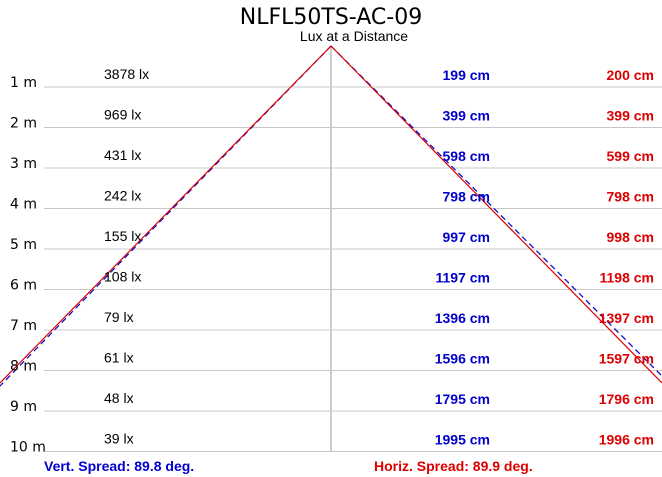 This screenshot has height=477, width=662. Describe the element at coordinates (630, 197) in the screenshot. I see `horizontal-spread-value: 798 cm` at that location.